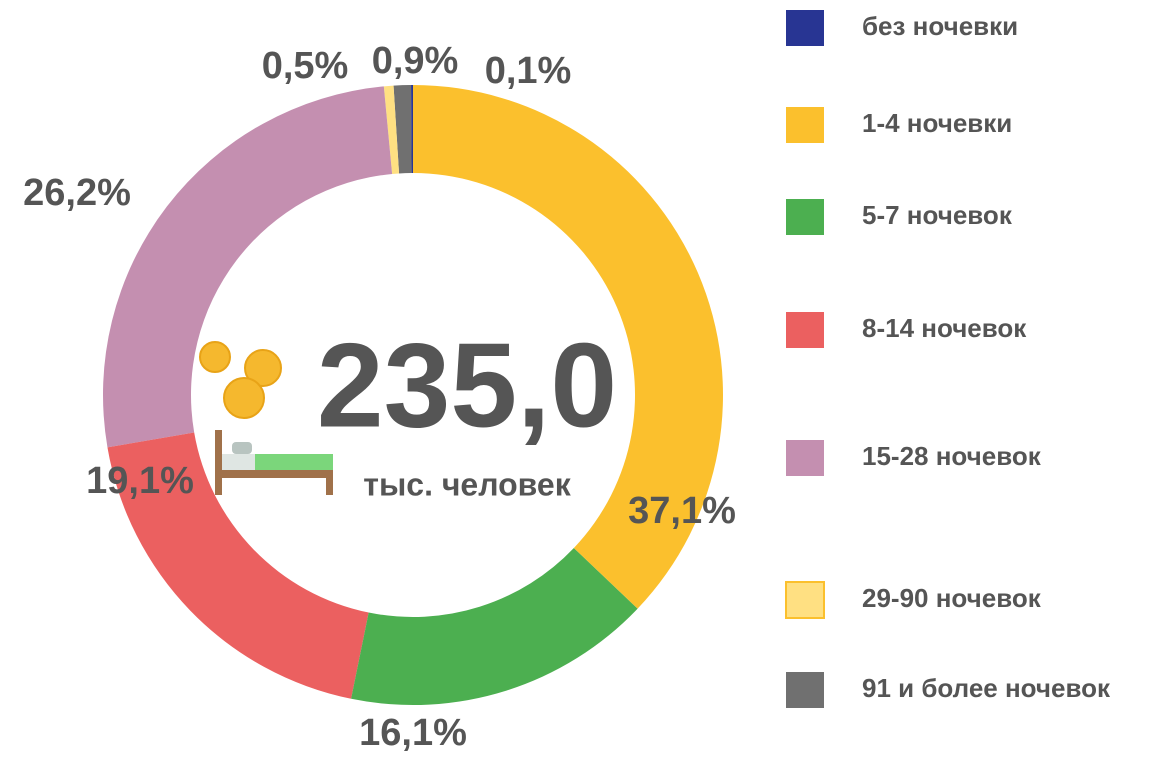 The height and width of the screenshot is (757, 1153). What do you see at coordinates (986, 688) in the screenshot?
I see `legend-label: 91 и более ночевок` at bounding box center [986, 688].